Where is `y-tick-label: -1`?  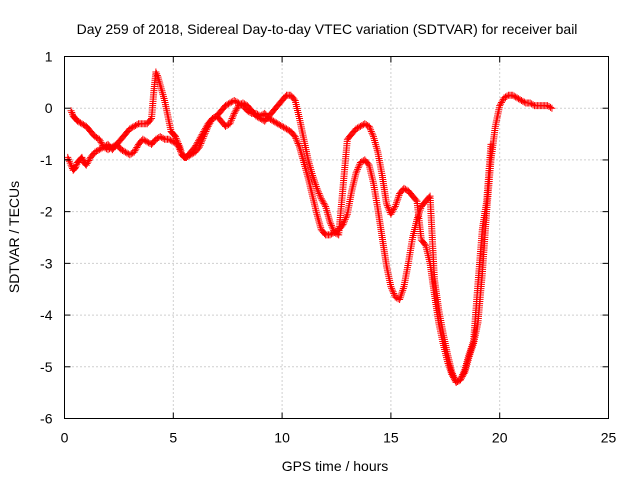 y-tick-label: -1 is located at coordinates (46, 160).